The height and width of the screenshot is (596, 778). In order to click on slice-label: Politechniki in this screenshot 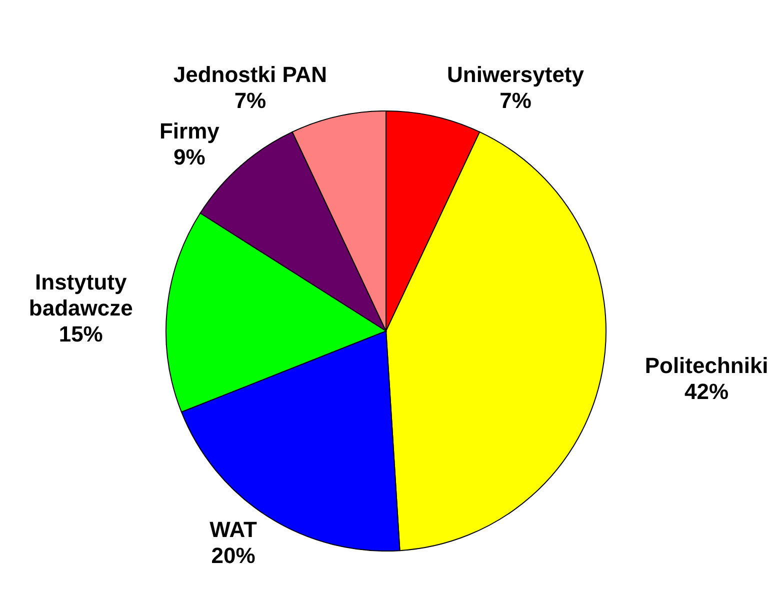, I will do `click(706, 365)`.